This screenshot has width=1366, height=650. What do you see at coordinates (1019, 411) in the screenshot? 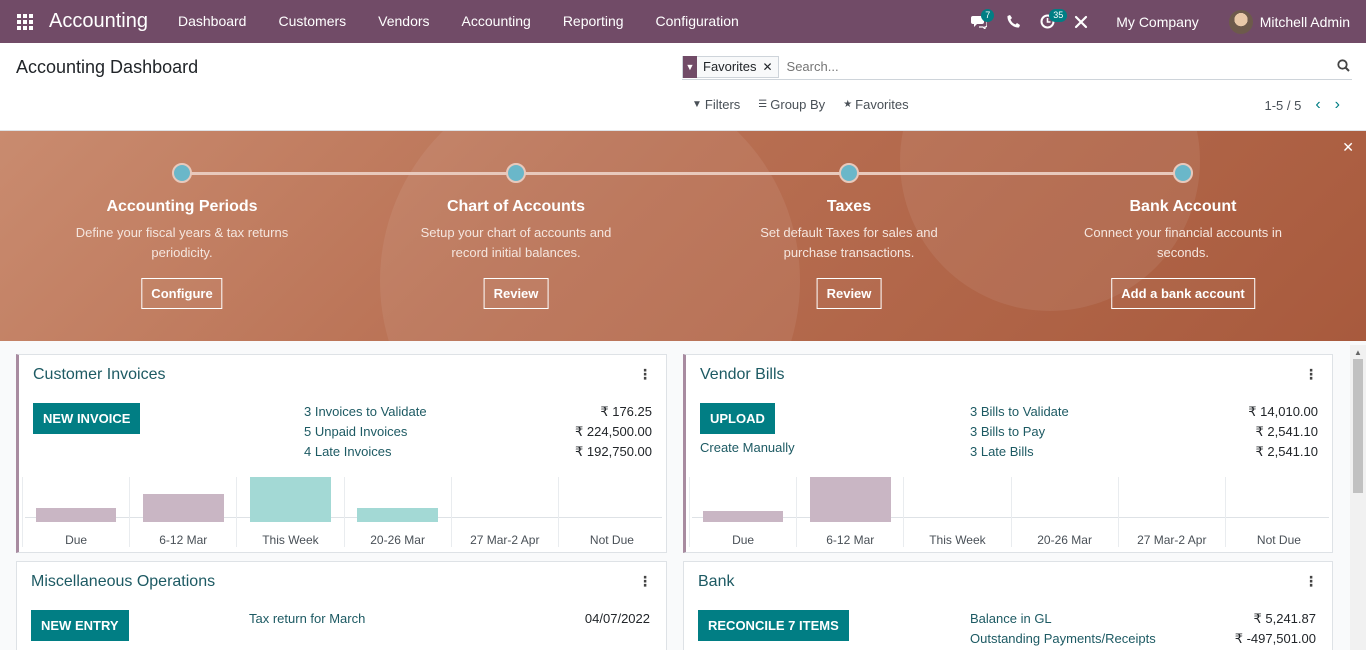
I see `stat-label: 3 Bills to Validate` at bounding box center [1019, 411].